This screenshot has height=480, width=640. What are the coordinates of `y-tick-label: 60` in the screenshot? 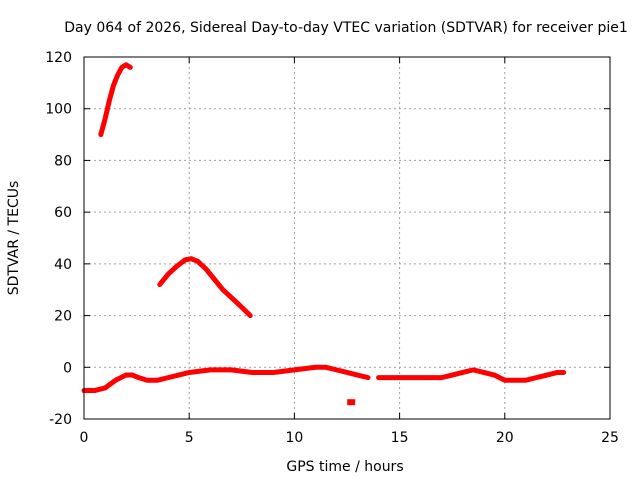 It's located at (63, 213).